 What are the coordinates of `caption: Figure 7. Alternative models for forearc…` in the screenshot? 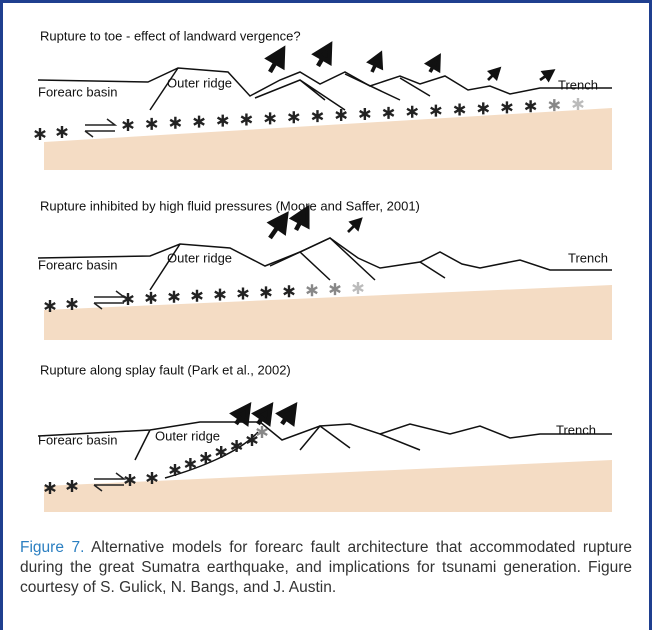 It's located at (326, 568).